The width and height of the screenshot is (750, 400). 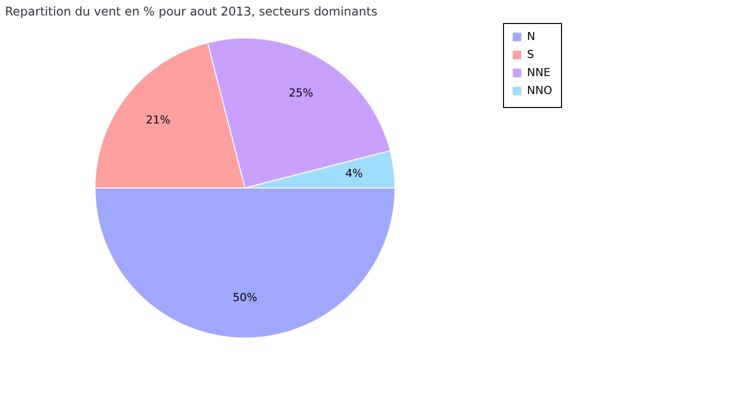 I want to click on data-label: 21%, so click(x=158, y=120).